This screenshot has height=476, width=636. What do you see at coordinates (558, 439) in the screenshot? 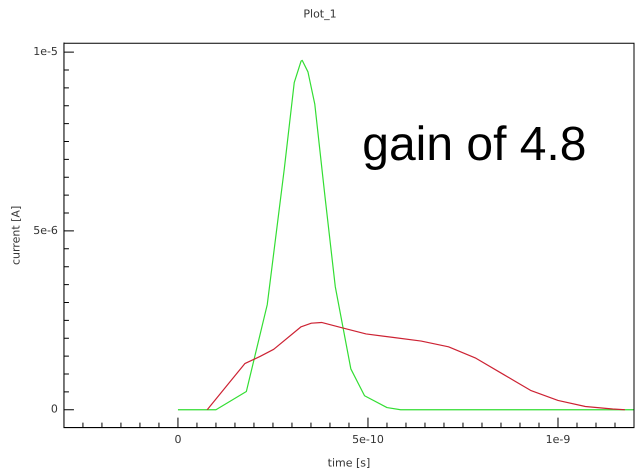
I see `x-tick-label: 1e-9` at bounding box center [558, 439].